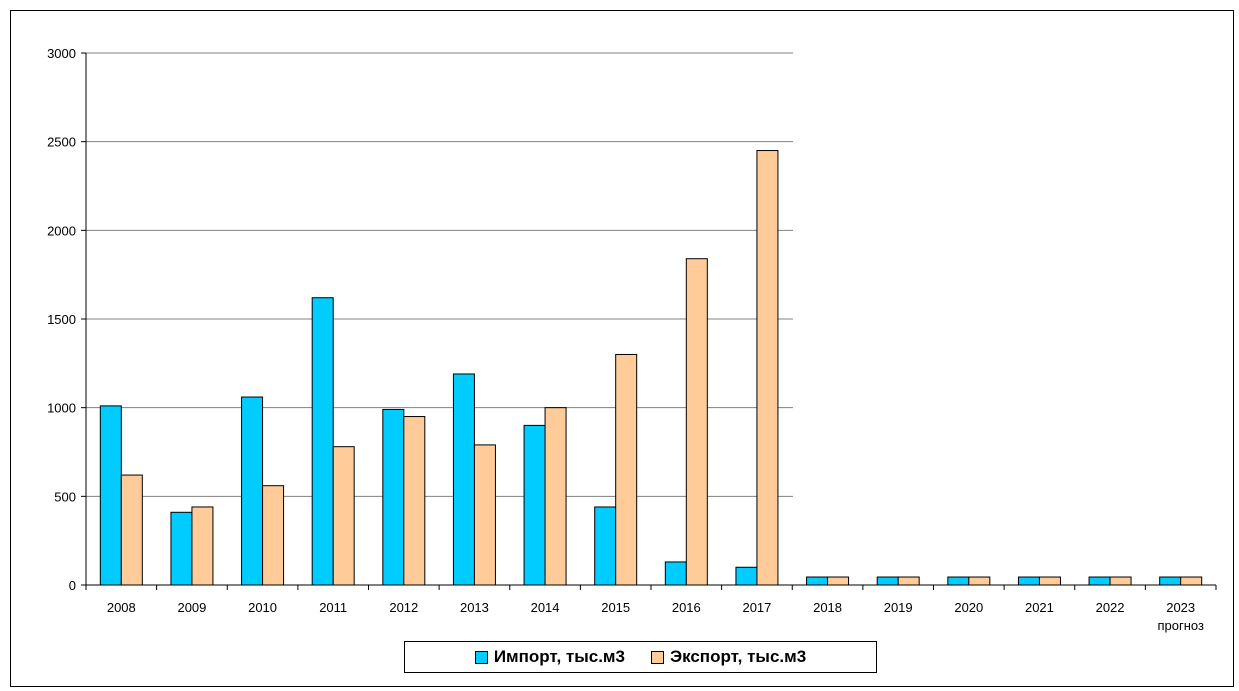 The width and height of the screenshot is (1239, 691). What do you see at coordinates (333, 607) in the screenshot?
I see `x-tick-label: 2011` at bounding box center [333, 607].